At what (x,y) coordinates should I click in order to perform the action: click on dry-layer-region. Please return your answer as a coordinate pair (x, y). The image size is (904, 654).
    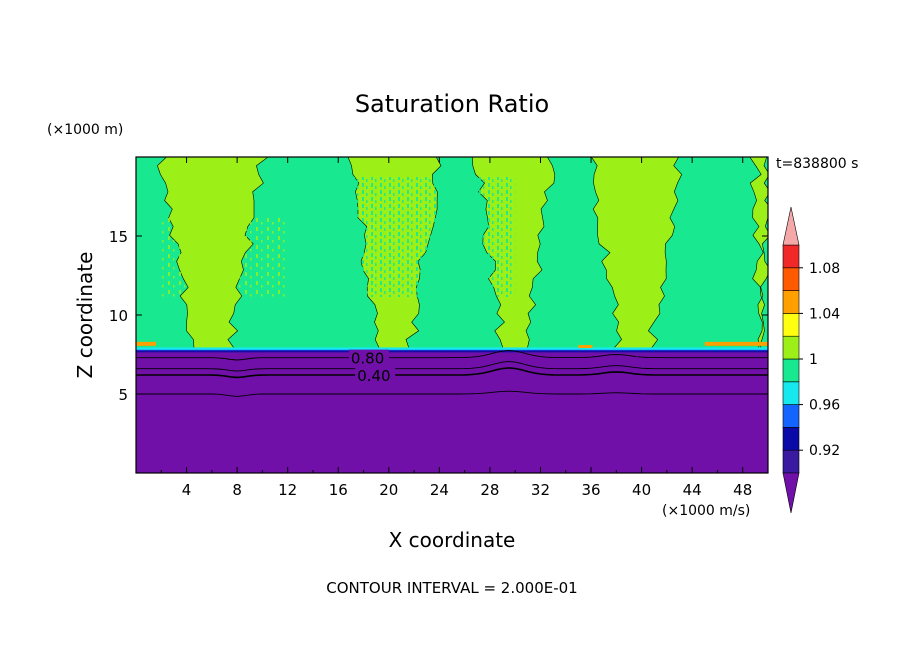
    Looking at the image, I should click on (452, 412).